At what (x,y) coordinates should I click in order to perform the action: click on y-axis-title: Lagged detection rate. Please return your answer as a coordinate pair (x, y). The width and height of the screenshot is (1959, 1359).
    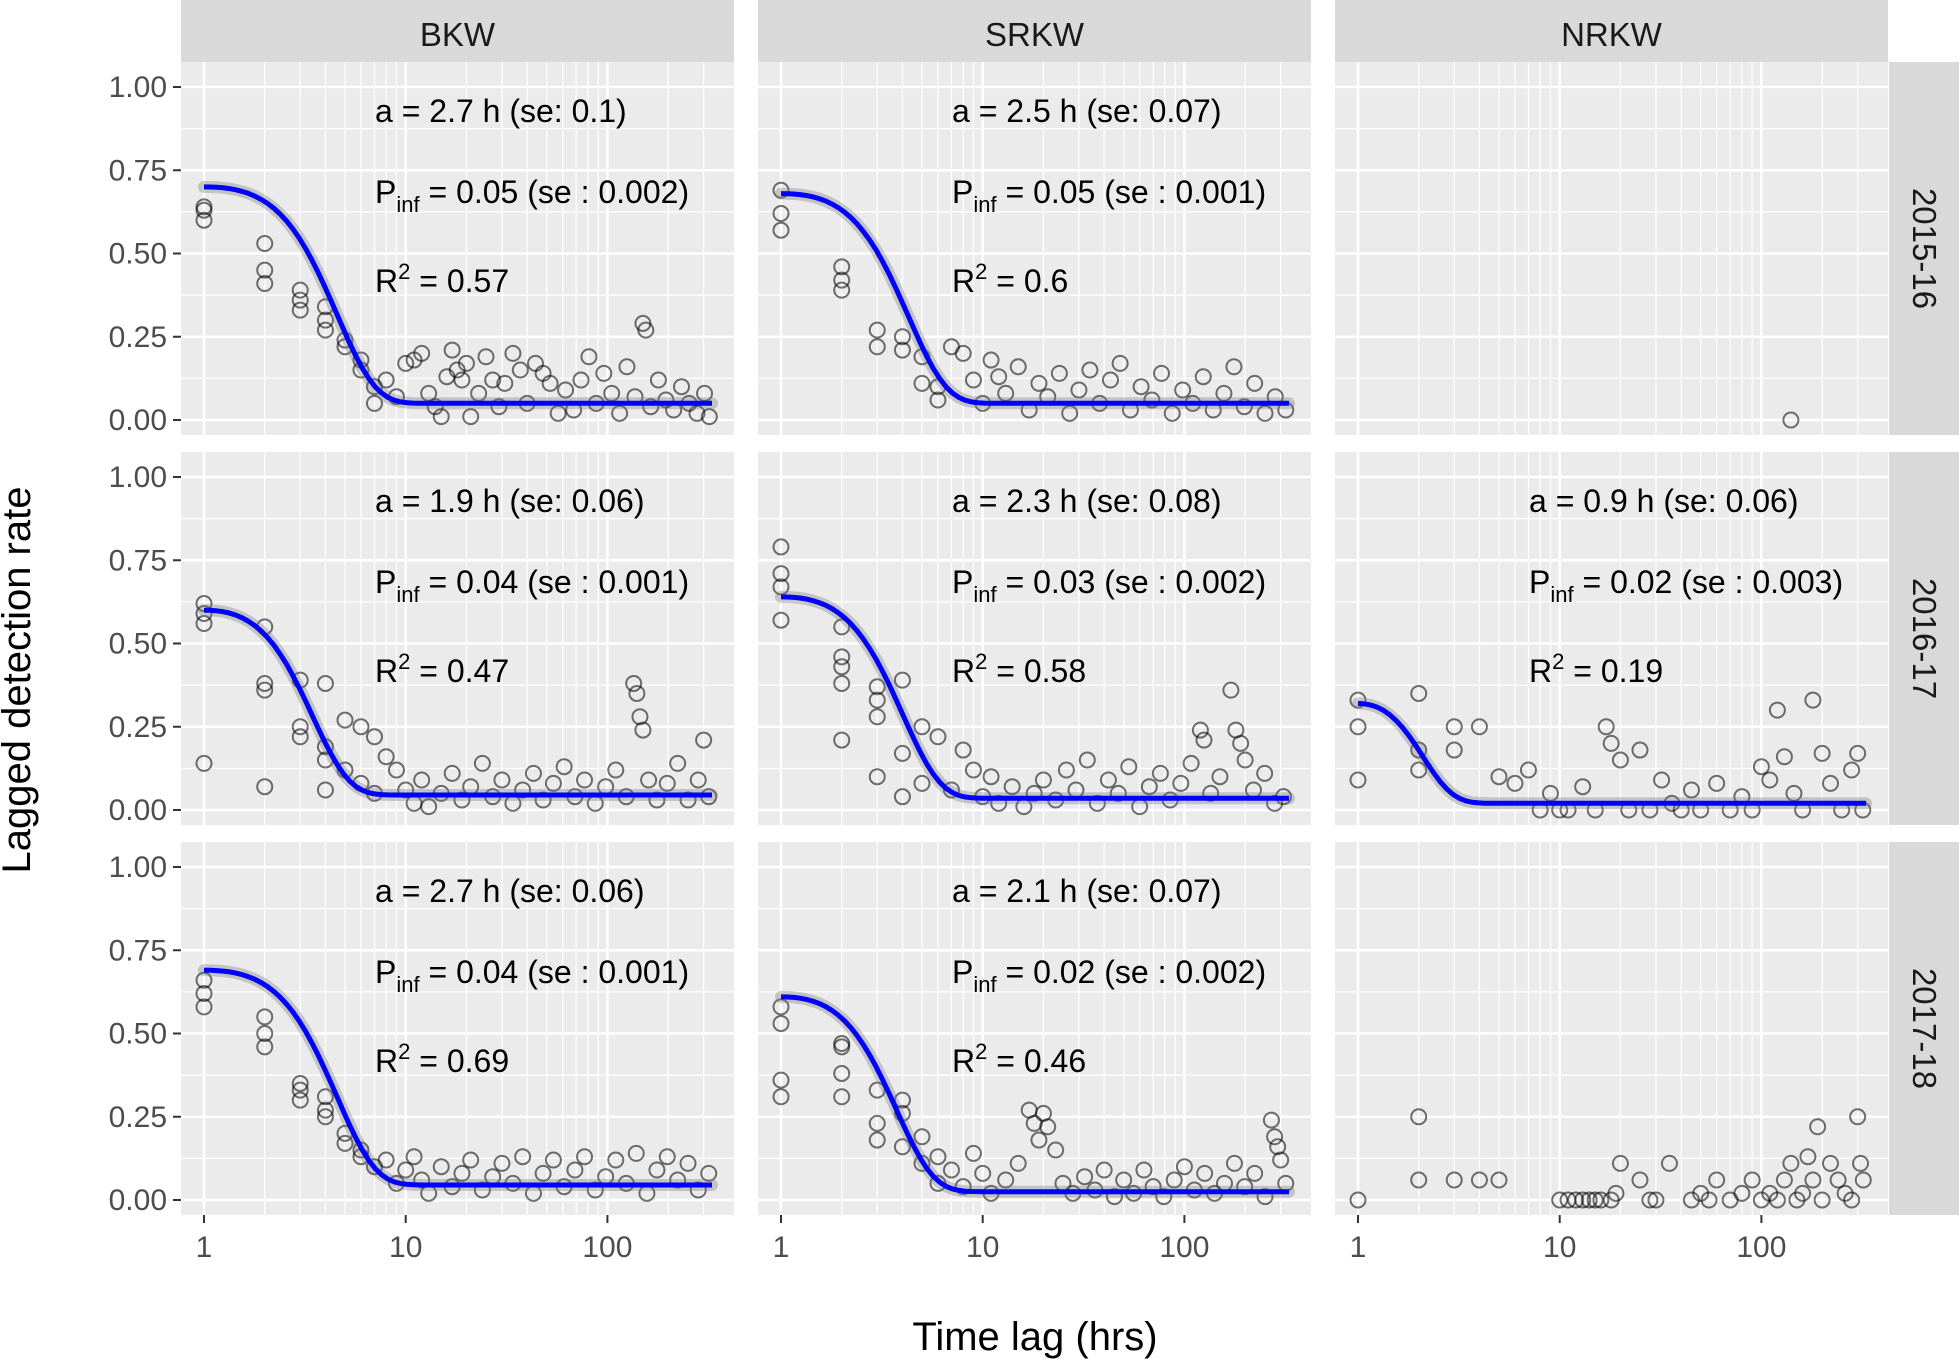
    Looking at the image, I should click on (19, 680).